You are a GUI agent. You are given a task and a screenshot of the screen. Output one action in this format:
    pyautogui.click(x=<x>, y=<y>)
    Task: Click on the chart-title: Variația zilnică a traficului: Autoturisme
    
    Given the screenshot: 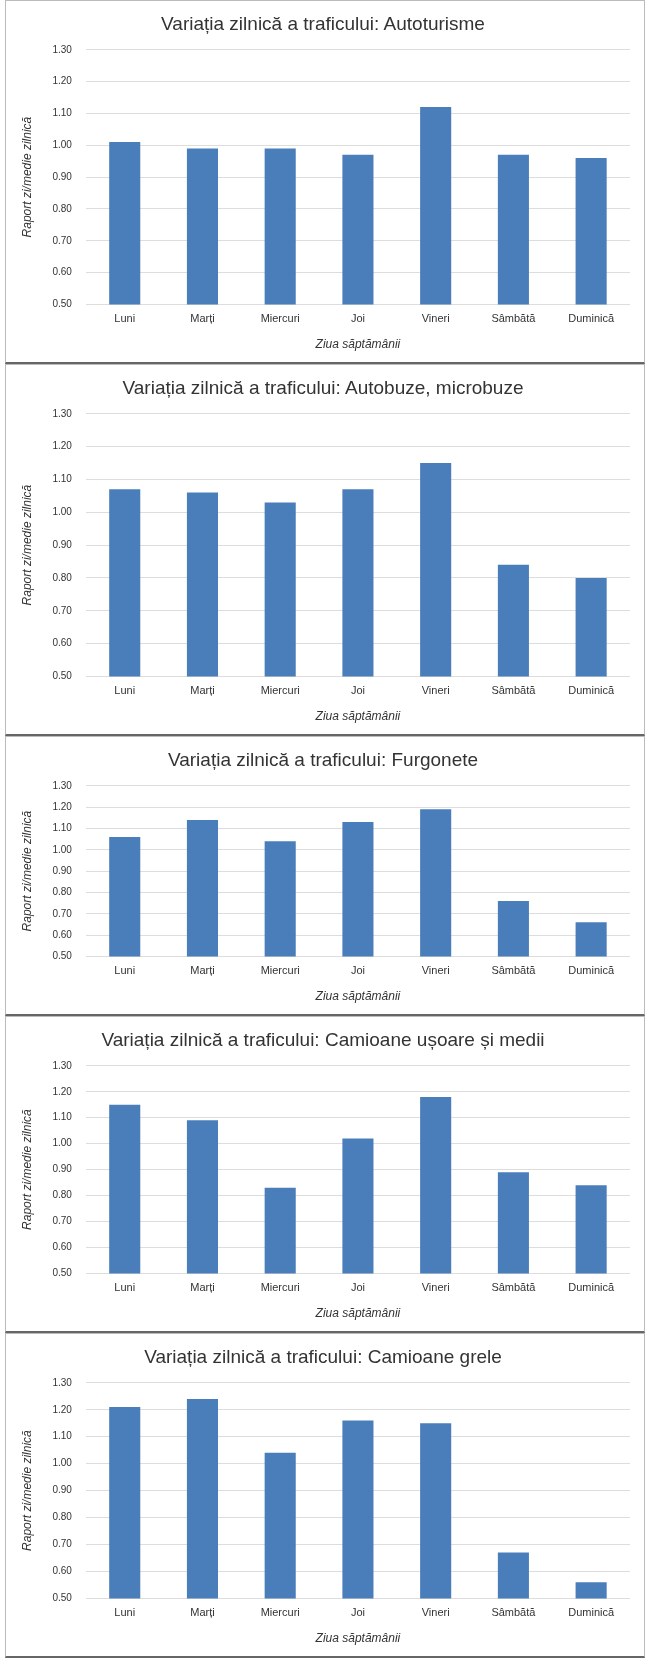 What is the action you would take?
    pyautogui.click(x=323, y=23)
    